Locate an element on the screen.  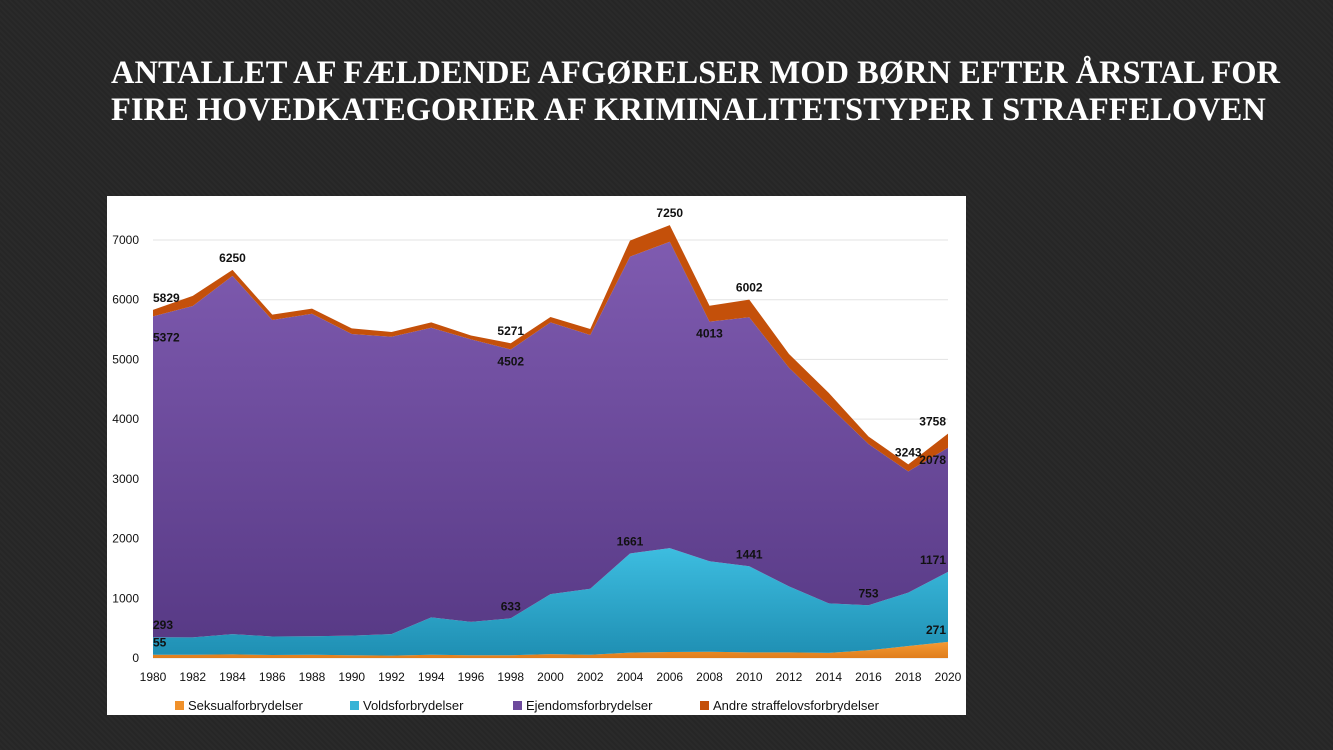
x-tick-label: 1992 is located at coordinates (391, 677).